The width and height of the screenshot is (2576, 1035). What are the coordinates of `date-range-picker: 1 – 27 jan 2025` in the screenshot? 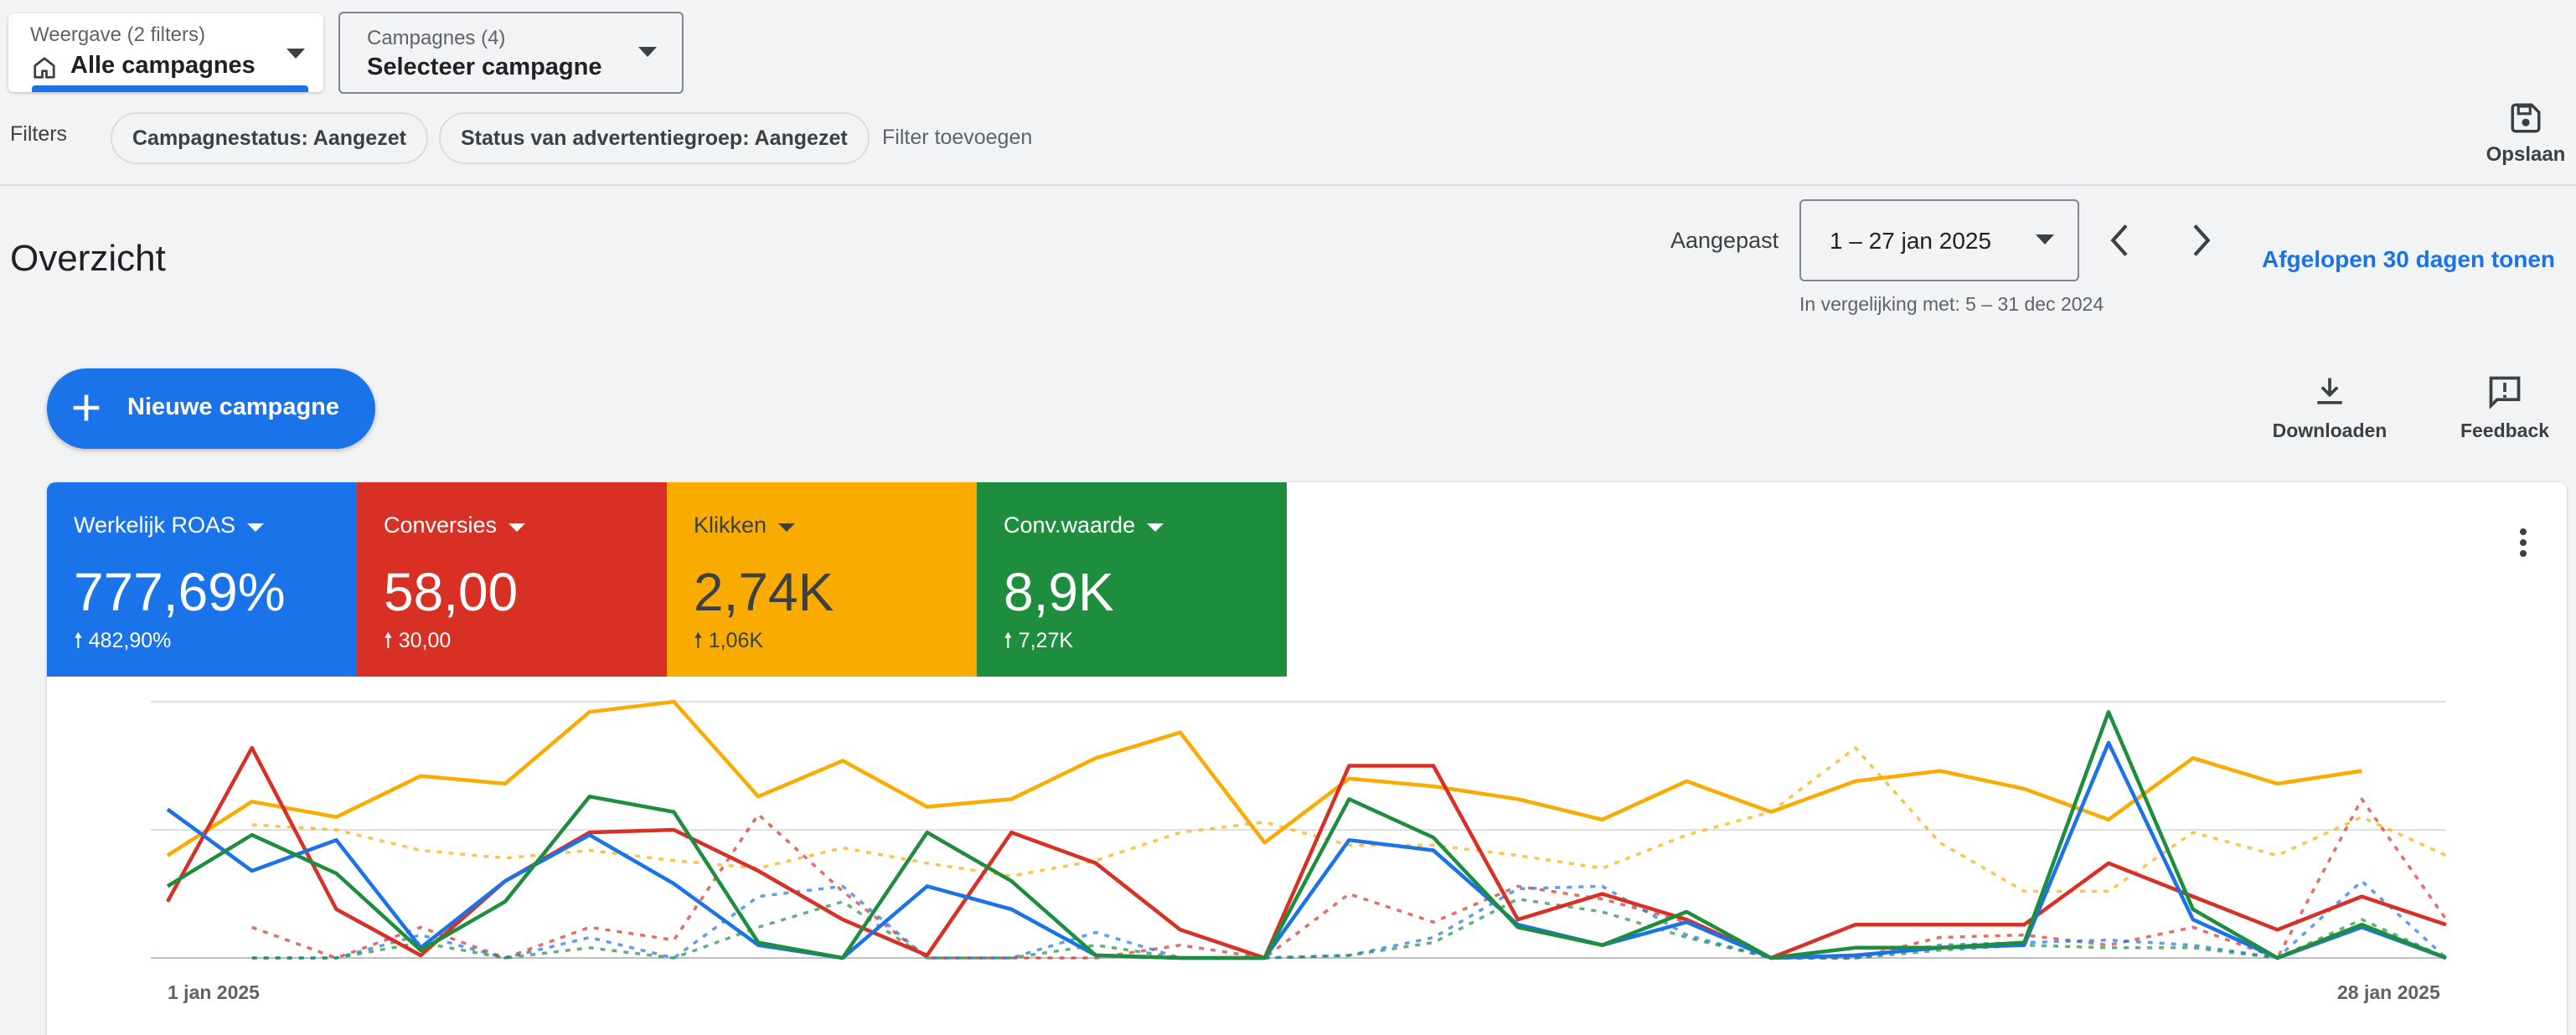 It's located at (1939, 240).